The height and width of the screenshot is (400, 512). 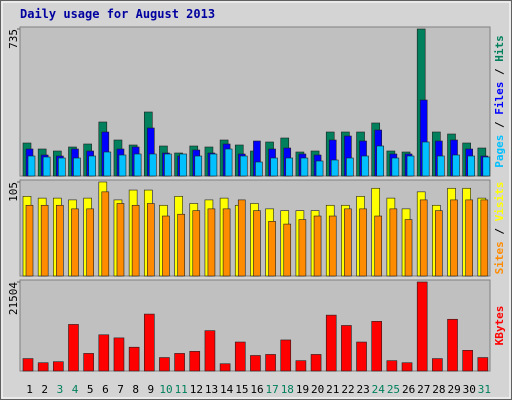 What do you see at coordinates (13, 39) in the screenshot?
I see `y-tick-label: 735` at bounding box center [13, 39].